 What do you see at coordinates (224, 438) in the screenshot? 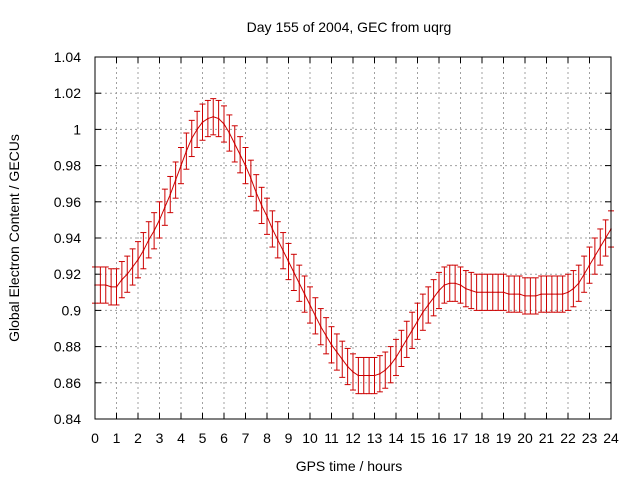
I see `x-tick-label: 6` at bounding box center [224, 438].